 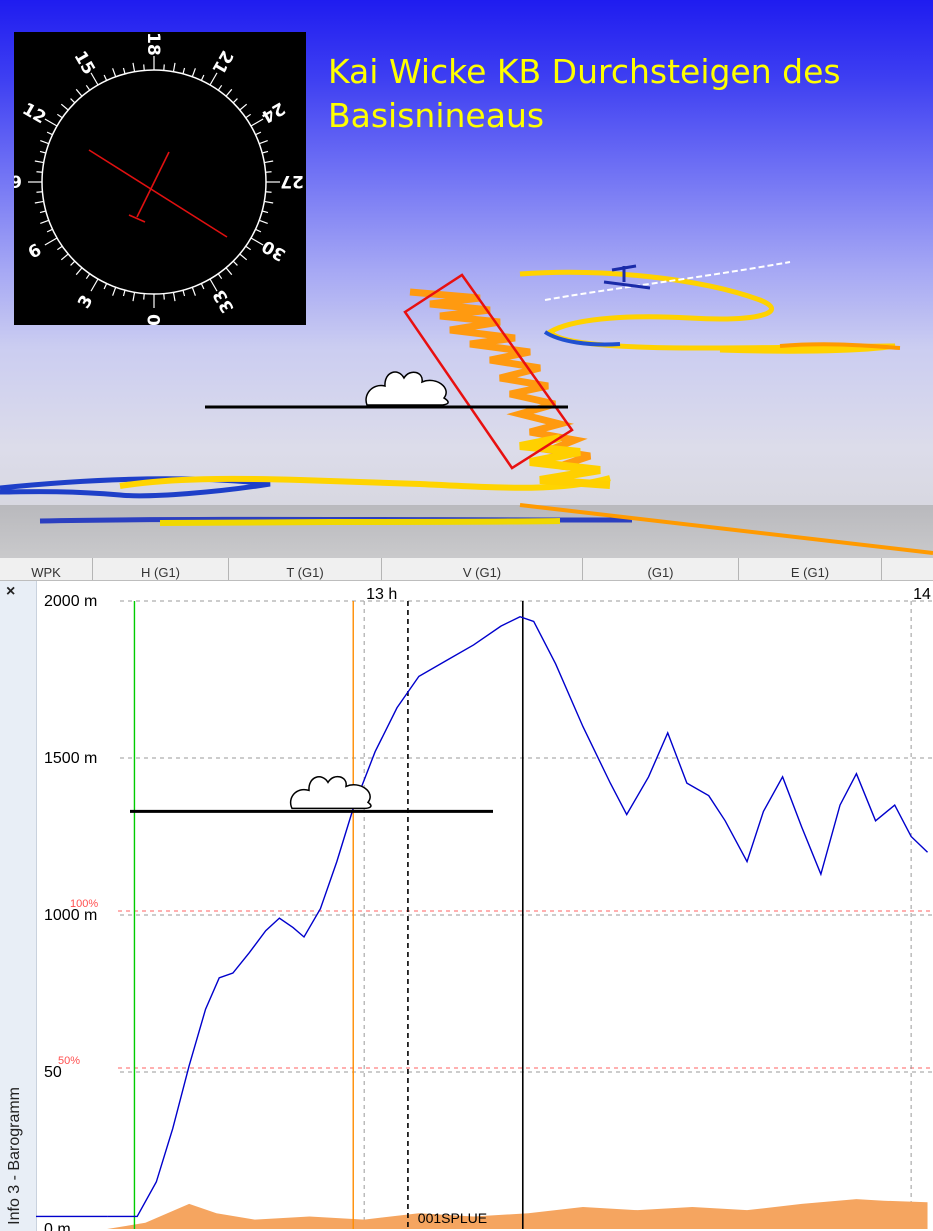 What do you see at coordinates (365, 483) in the screenshot?
I see `track-lower-yellow` at bounding box center [365, 483].